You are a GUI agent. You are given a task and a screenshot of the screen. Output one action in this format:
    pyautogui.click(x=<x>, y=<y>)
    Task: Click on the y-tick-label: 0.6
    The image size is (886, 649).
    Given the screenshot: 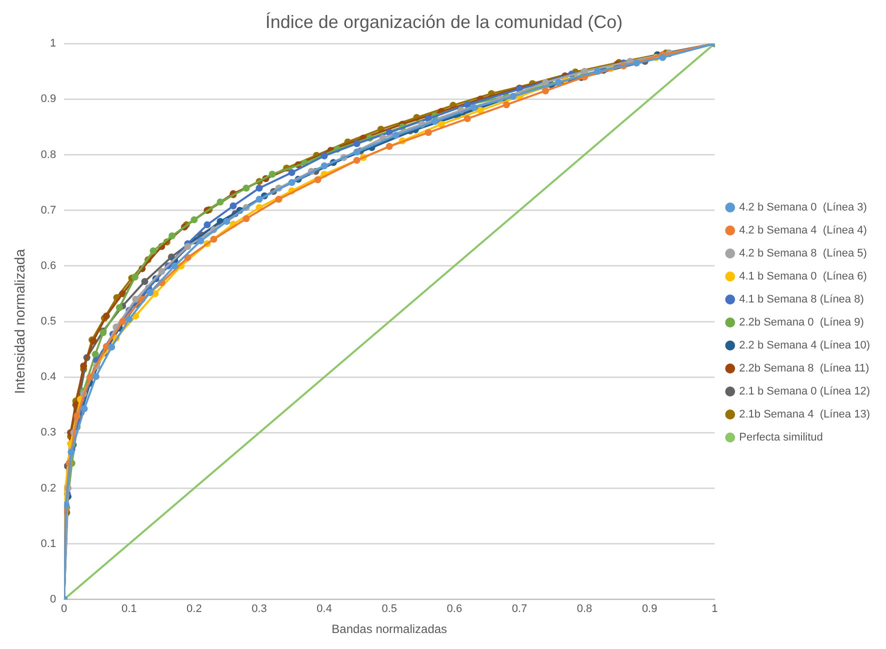 What is the action you would take?
    pyautogui.click(x=48, y=266)
    